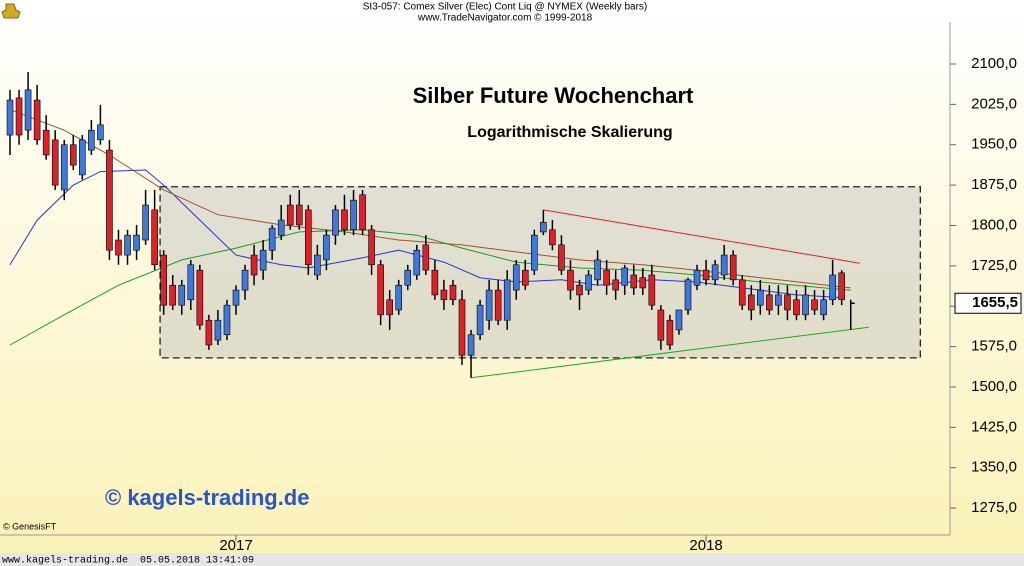  What do you see at coordinates (994, 224) in the screenshot?
I see `y-tick-label: 1800,0` at bounding box center [994, 224].